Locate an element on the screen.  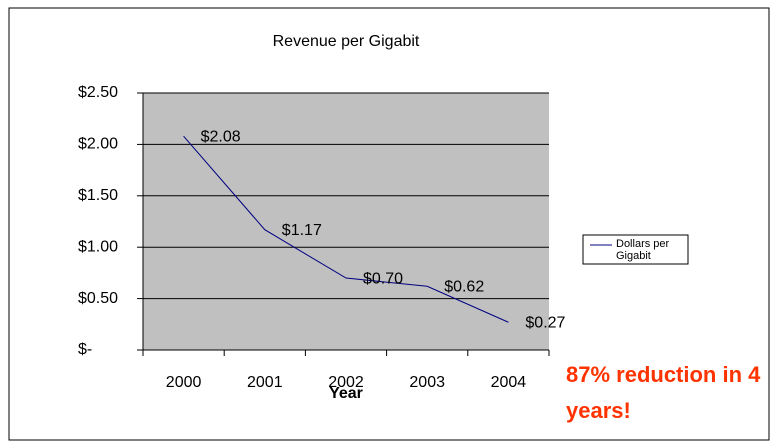
y-tick-label: $1.00 is located at coordinates (98, 246).